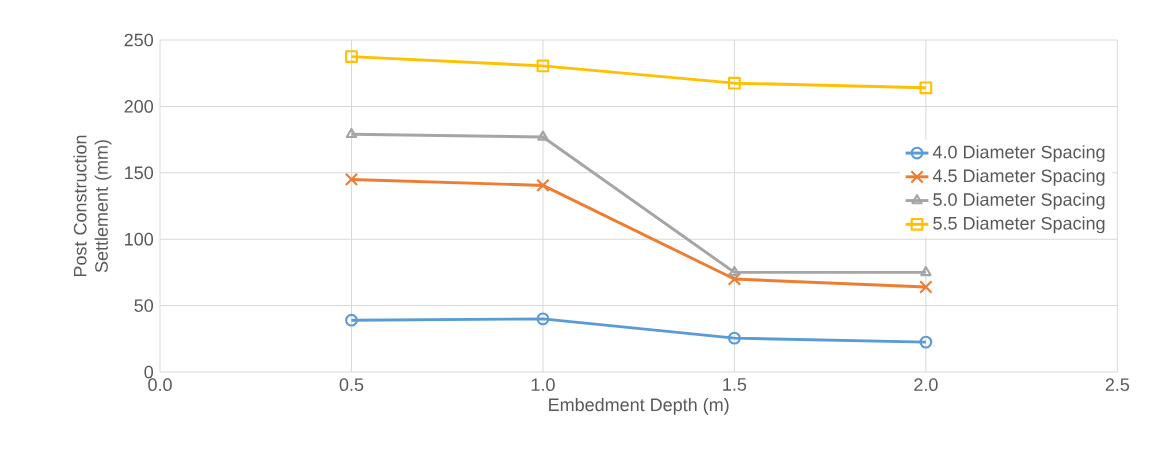  What do you see at coordinates (1018, 153) in the screenshot?
I see `legend-label: 4.0 Diameter Spacing` at bounding box center [1018, 153].